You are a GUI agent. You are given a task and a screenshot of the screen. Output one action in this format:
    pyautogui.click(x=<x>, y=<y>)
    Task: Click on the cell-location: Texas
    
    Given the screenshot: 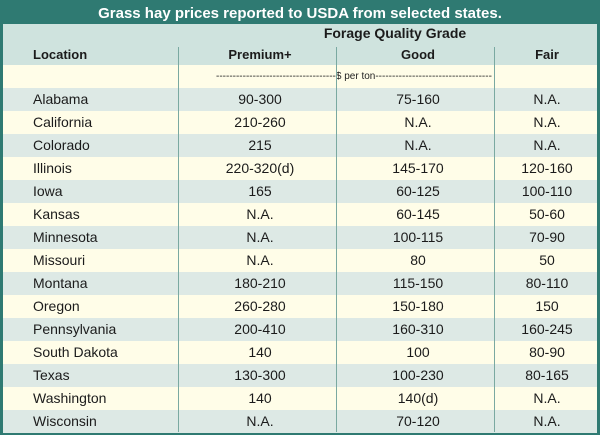 What is the action you would take?
    pyautogui.click(x=51, y=375)
    